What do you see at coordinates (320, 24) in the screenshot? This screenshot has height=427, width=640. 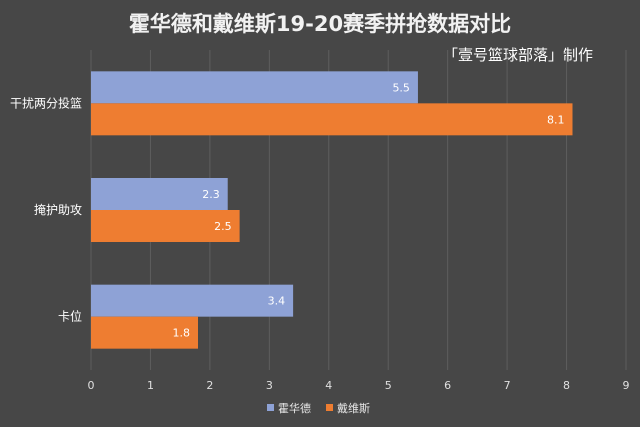 I see `chart-title: 霍华德和戴维斯19-20赛季拼抢数据对比` at bounding box center [320, 24].